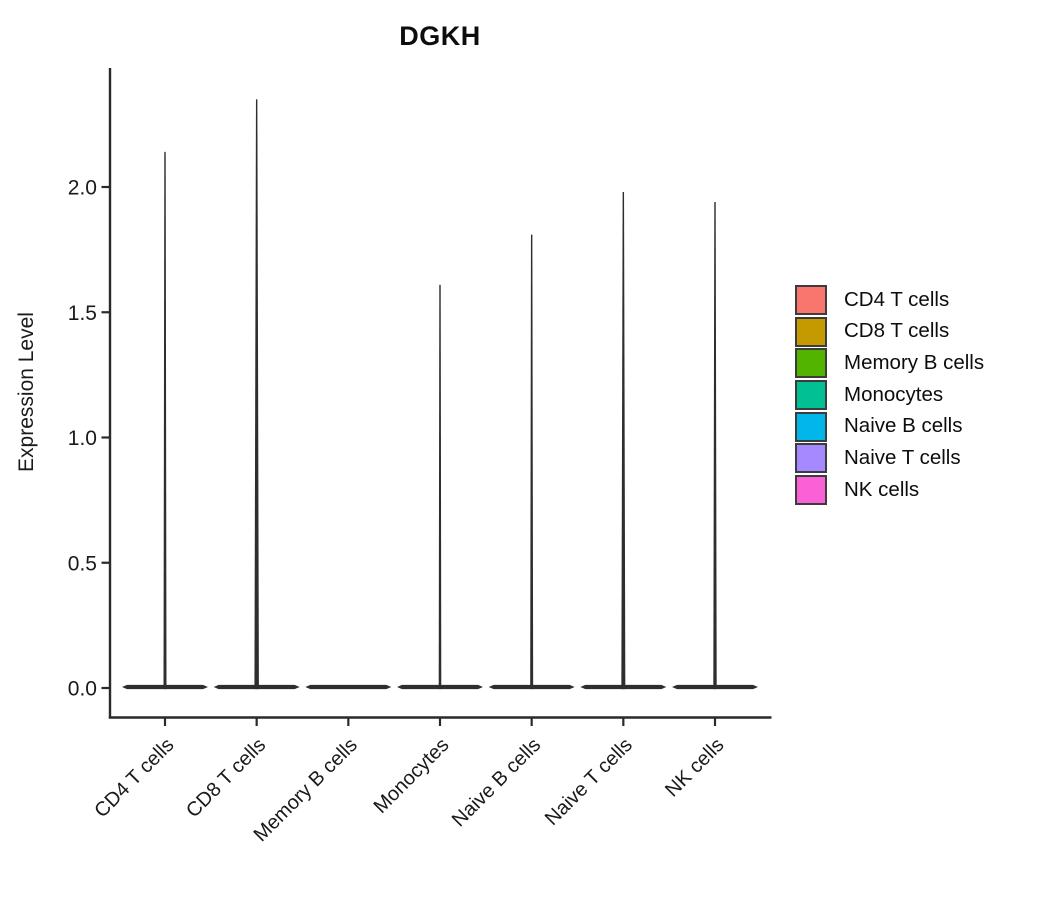 This screenshot has width=1050, height=900. I want to click on legend-label: CD4 T cells, so click(897, 299).